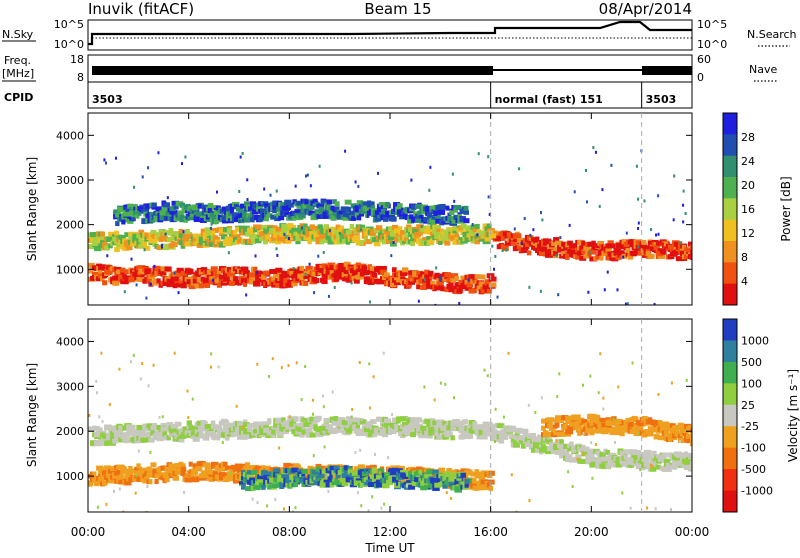 The height and width of the screenshot is (558, 800). What do you see at coordinates (70, 135) in the screenshot?
I see `y-tick-label: 4000` at bounding box center [70, 135].